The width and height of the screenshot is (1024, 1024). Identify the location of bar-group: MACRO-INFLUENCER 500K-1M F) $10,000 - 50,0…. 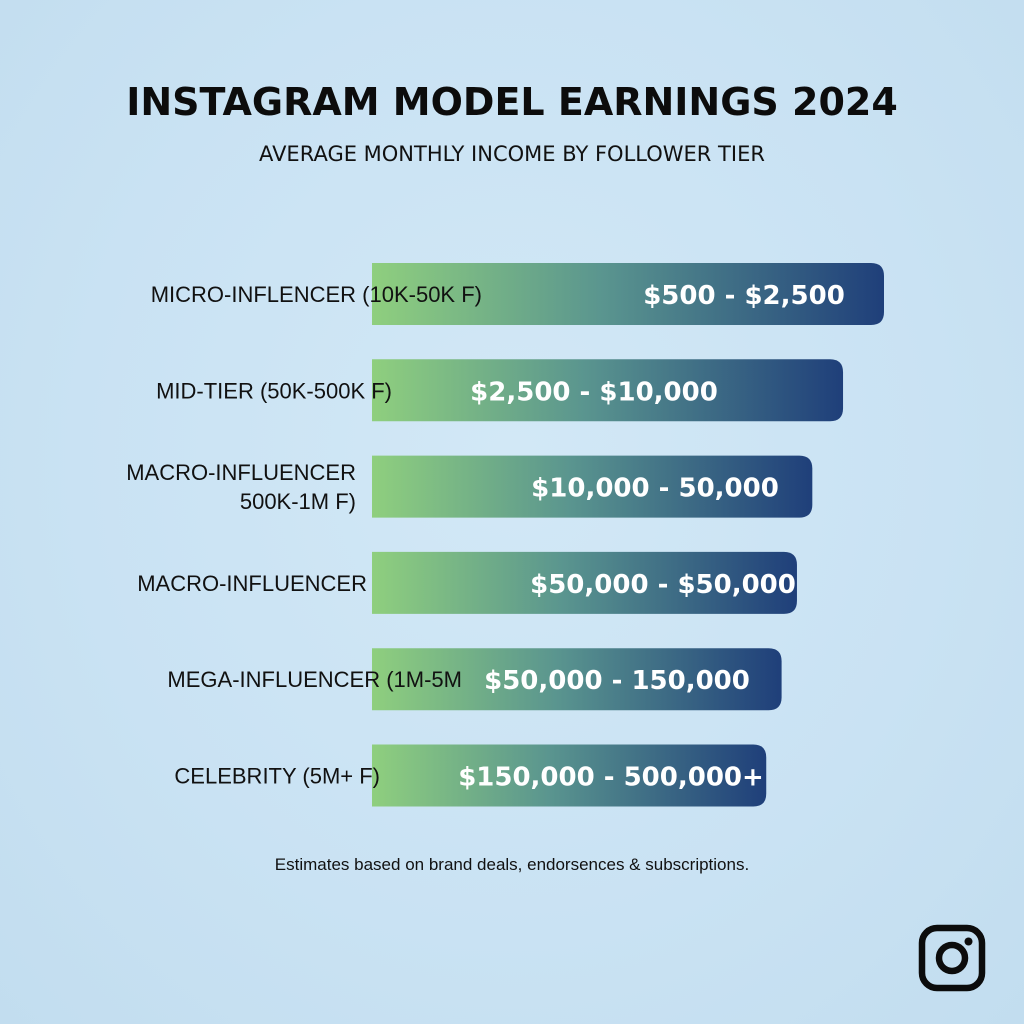
(469, 486).